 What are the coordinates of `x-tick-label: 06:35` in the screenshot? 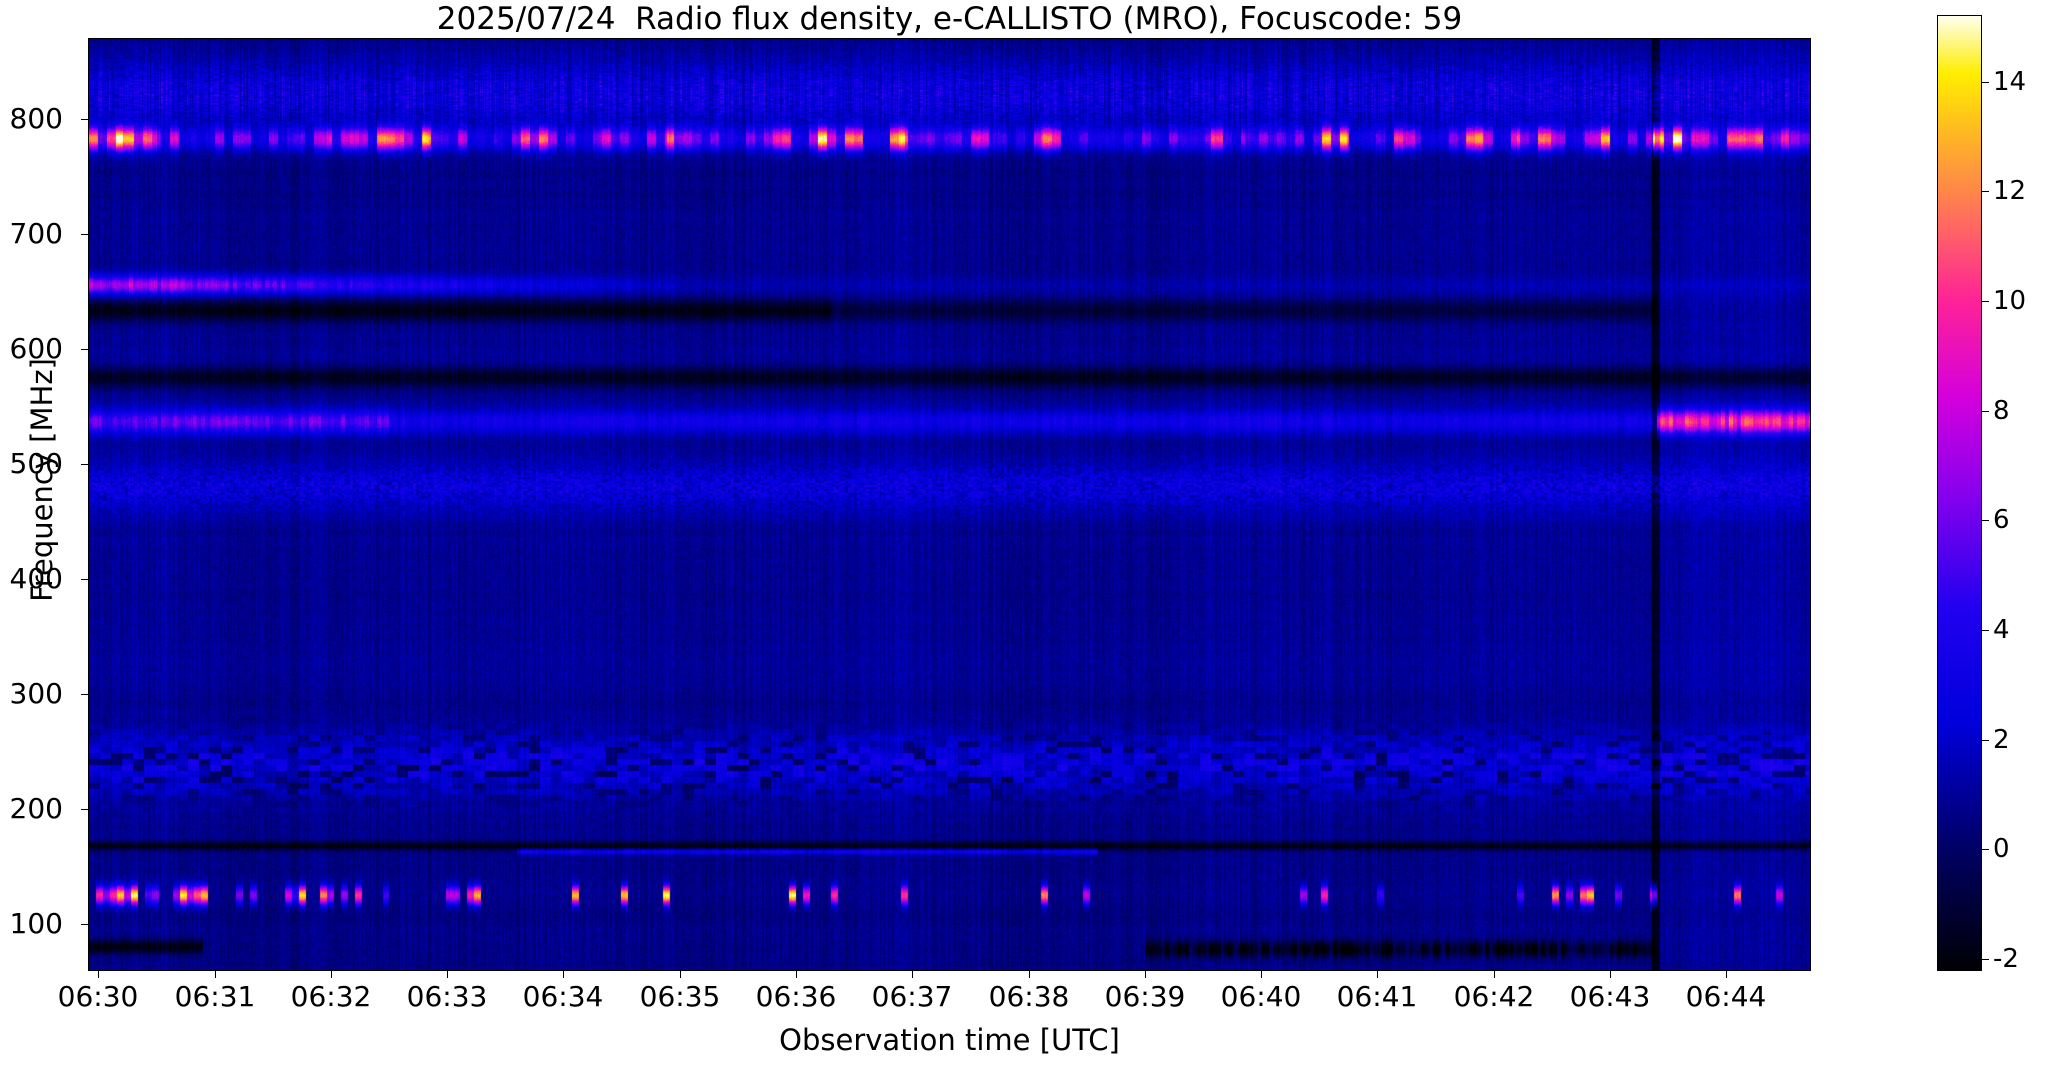 It's located at (680, 996).